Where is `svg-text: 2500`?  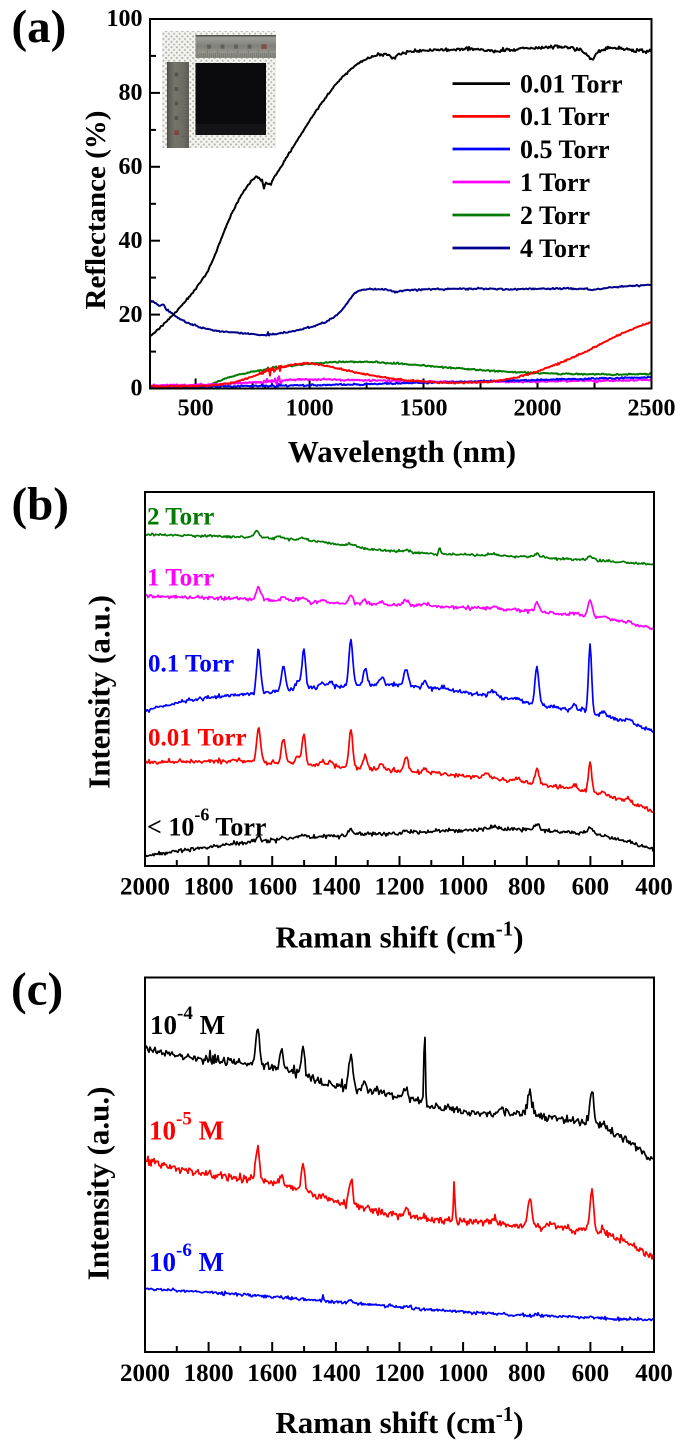 svg-text: 2500 is located at coordinates (652, 409).